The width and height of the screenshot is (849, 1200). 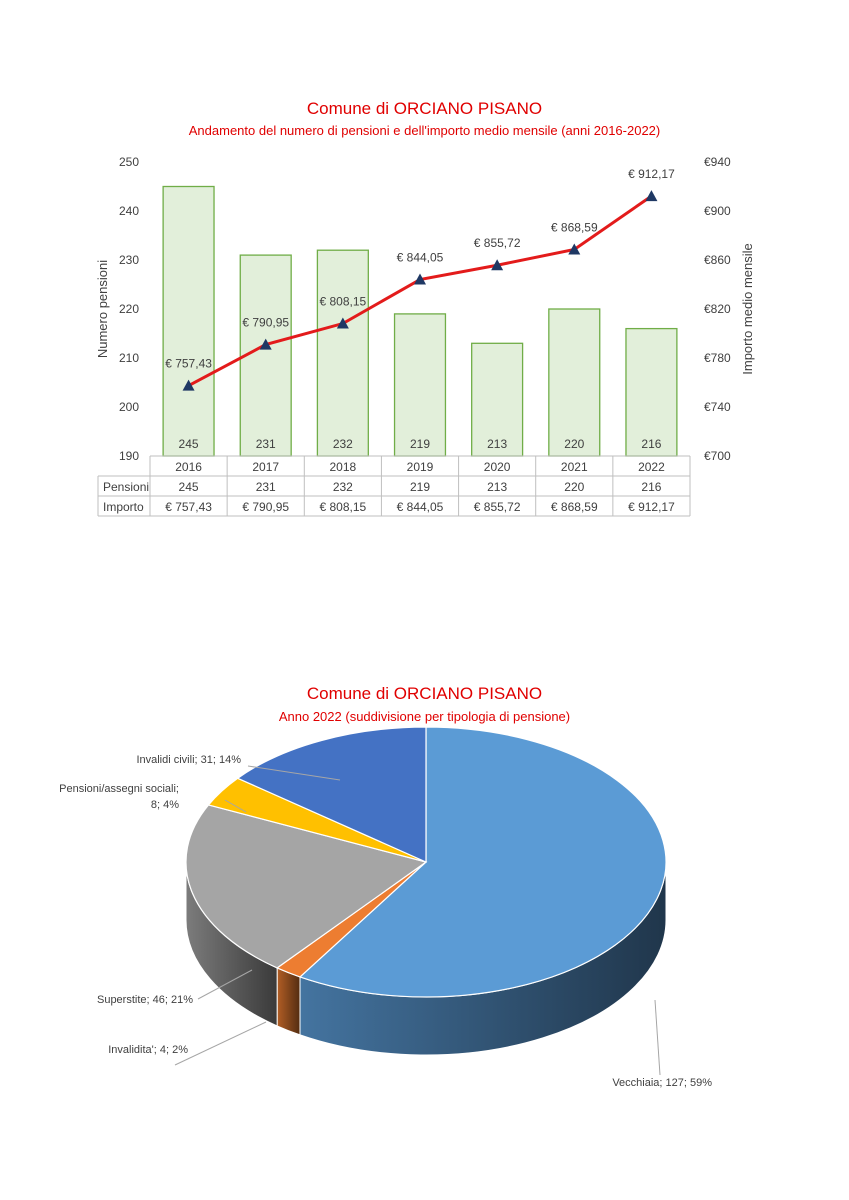 I want to click on left-tick-label: 220, so click(x=129, y=309).